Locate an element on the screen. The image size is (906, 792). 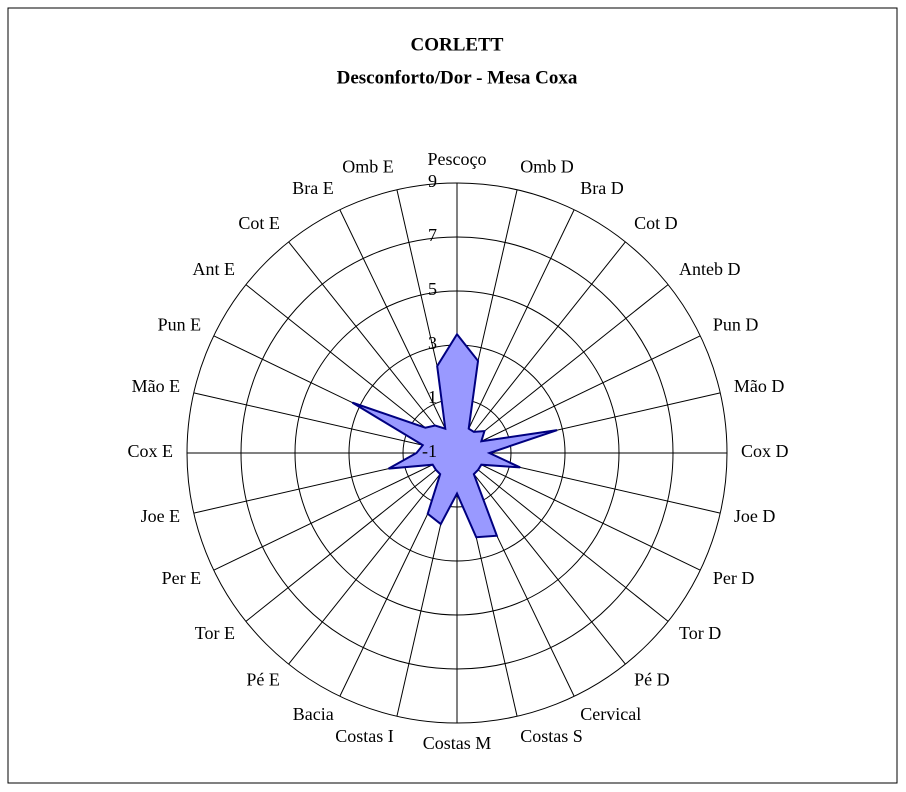
y-tick-label: 1 is located at coordinates (432, 397).